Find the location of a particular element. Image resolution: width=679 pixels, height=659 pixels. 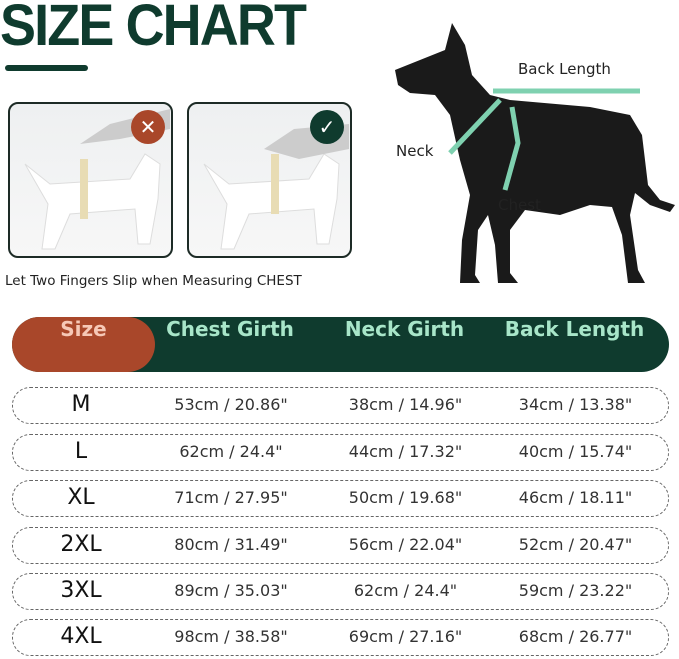

page-title: SIZE CHART is located at coordinates (153, 29).